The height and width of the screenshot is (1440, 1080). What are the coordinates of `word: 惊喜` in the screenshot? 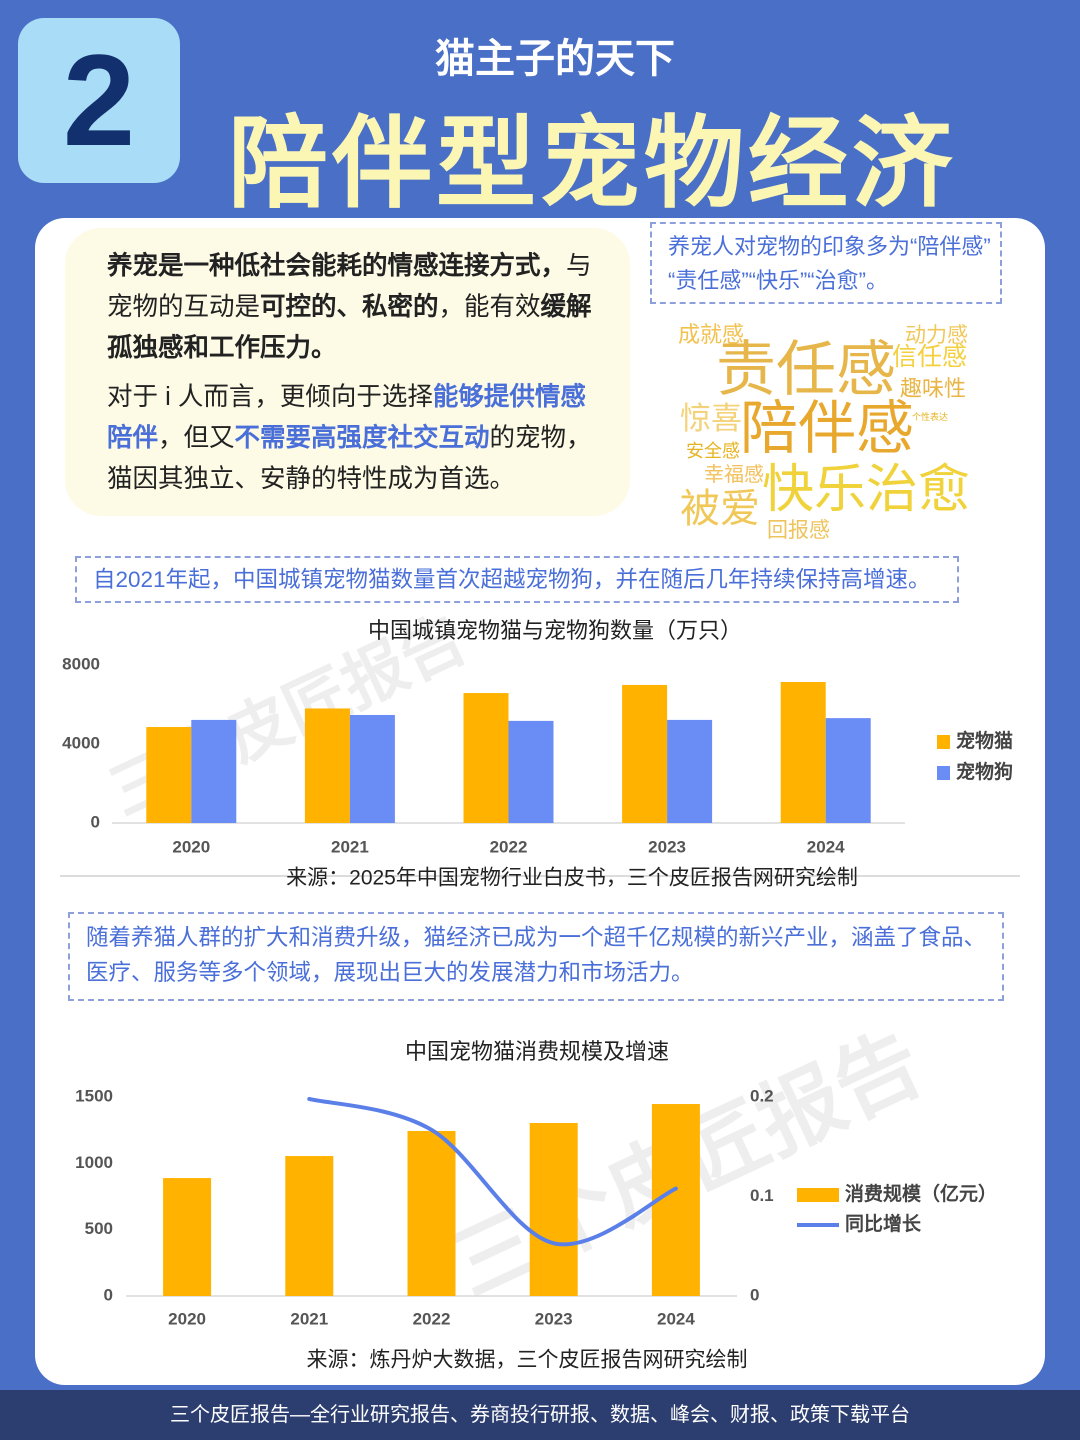 It's located at (711, 418).